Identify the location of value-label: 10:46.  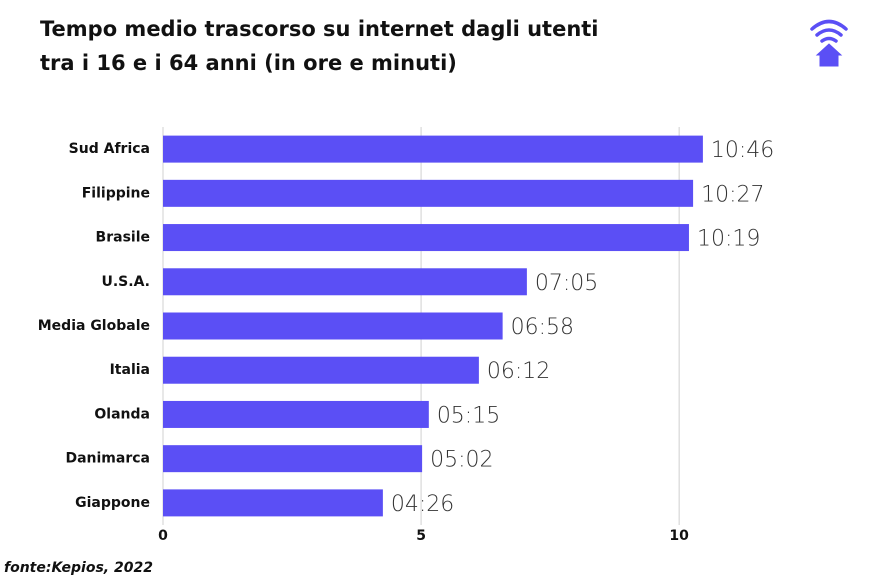
(742, 150).